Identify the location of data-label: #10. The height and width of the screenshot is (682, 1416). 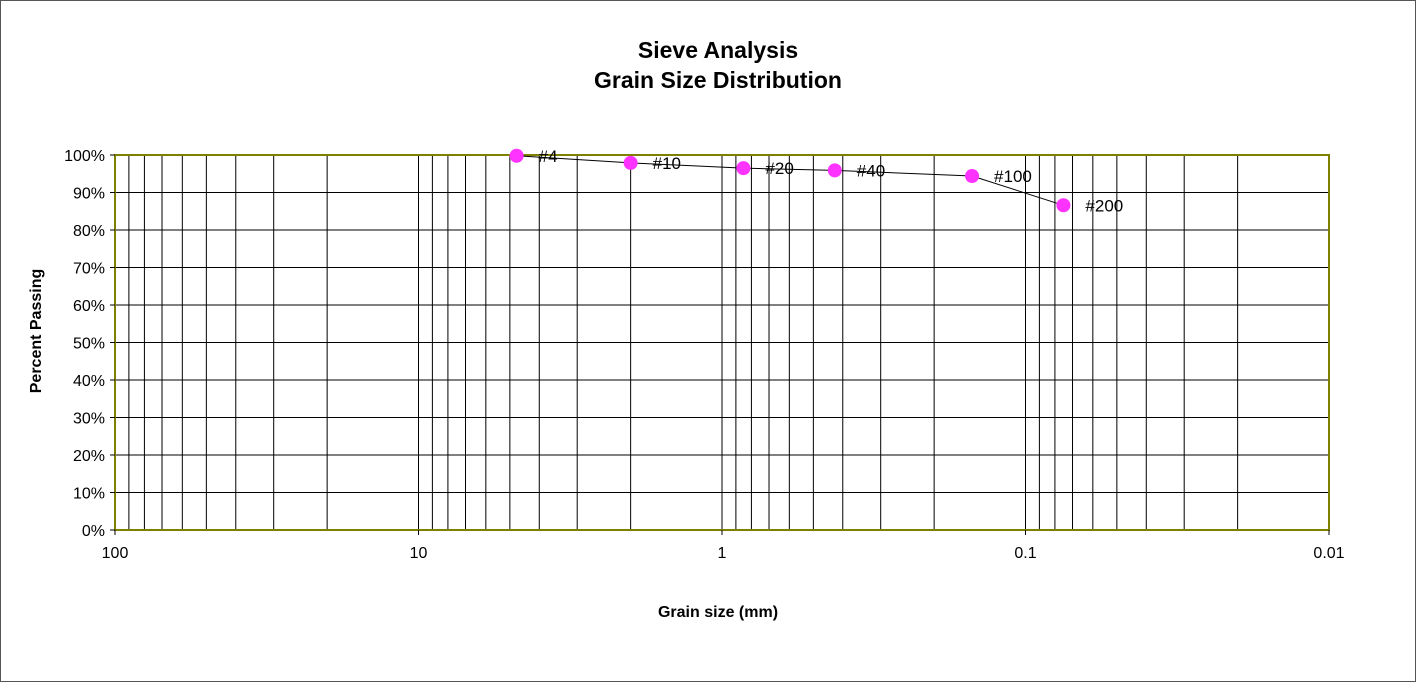
(667, 163).